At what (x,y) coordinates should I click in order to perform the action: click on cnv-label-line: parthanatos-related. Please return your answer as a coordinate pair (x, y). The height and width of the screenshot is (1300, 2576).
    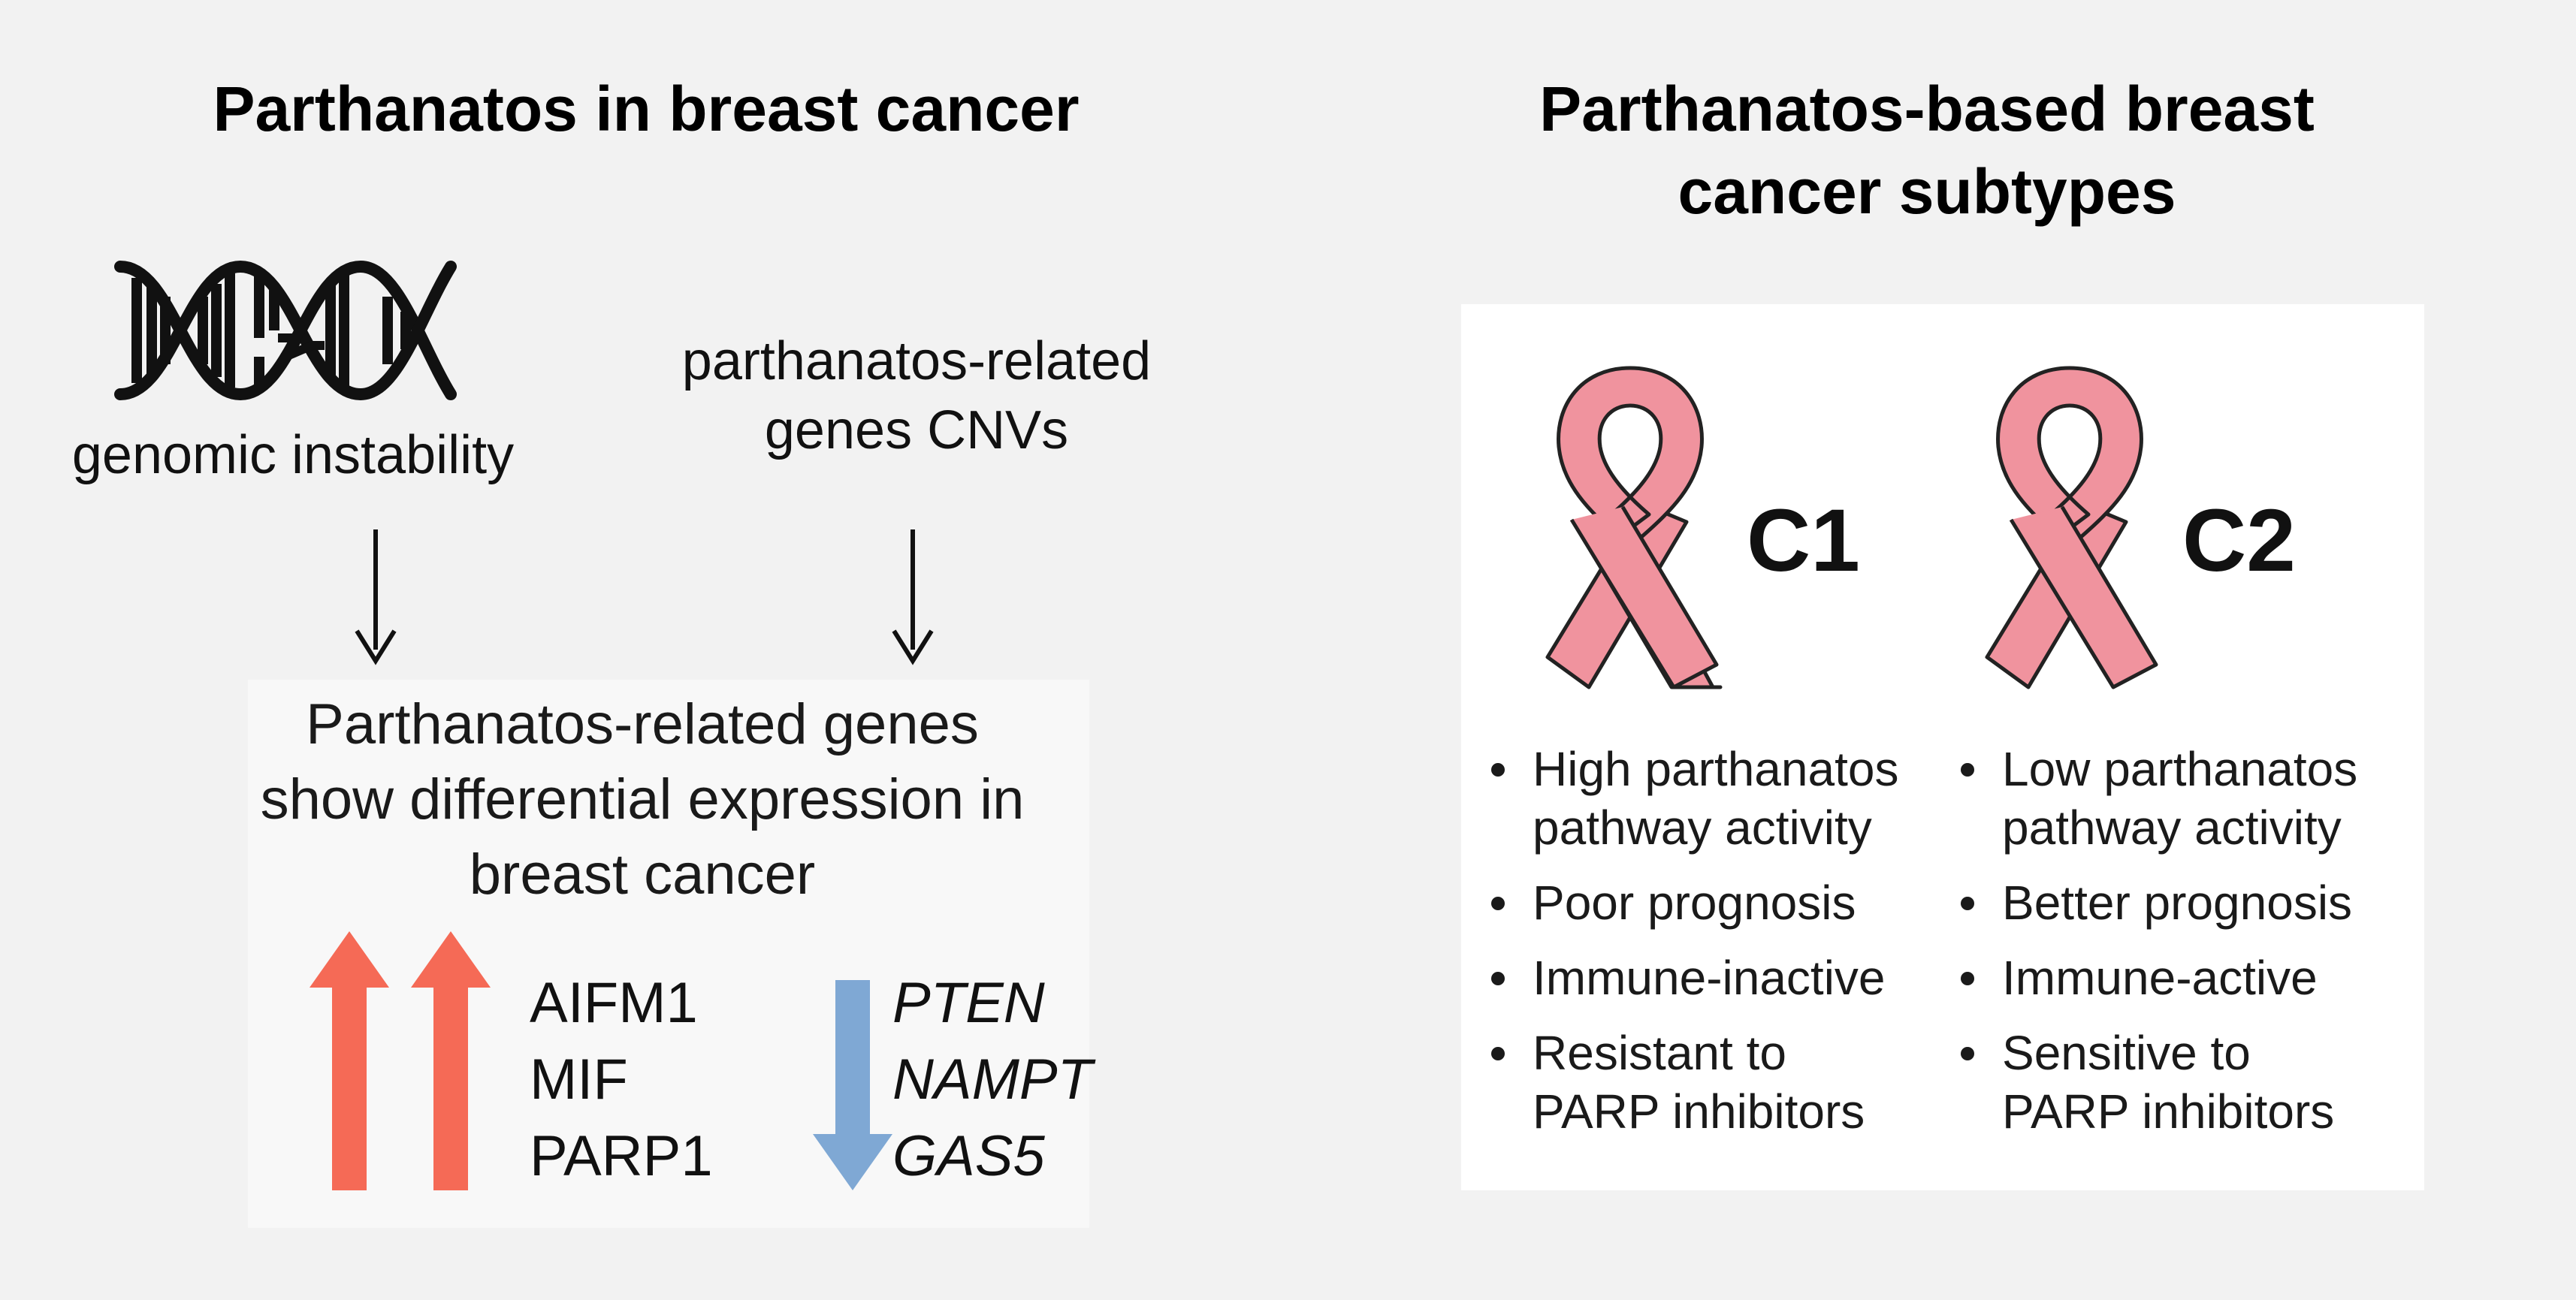
    Looking at the image, I should click on (916, 361).